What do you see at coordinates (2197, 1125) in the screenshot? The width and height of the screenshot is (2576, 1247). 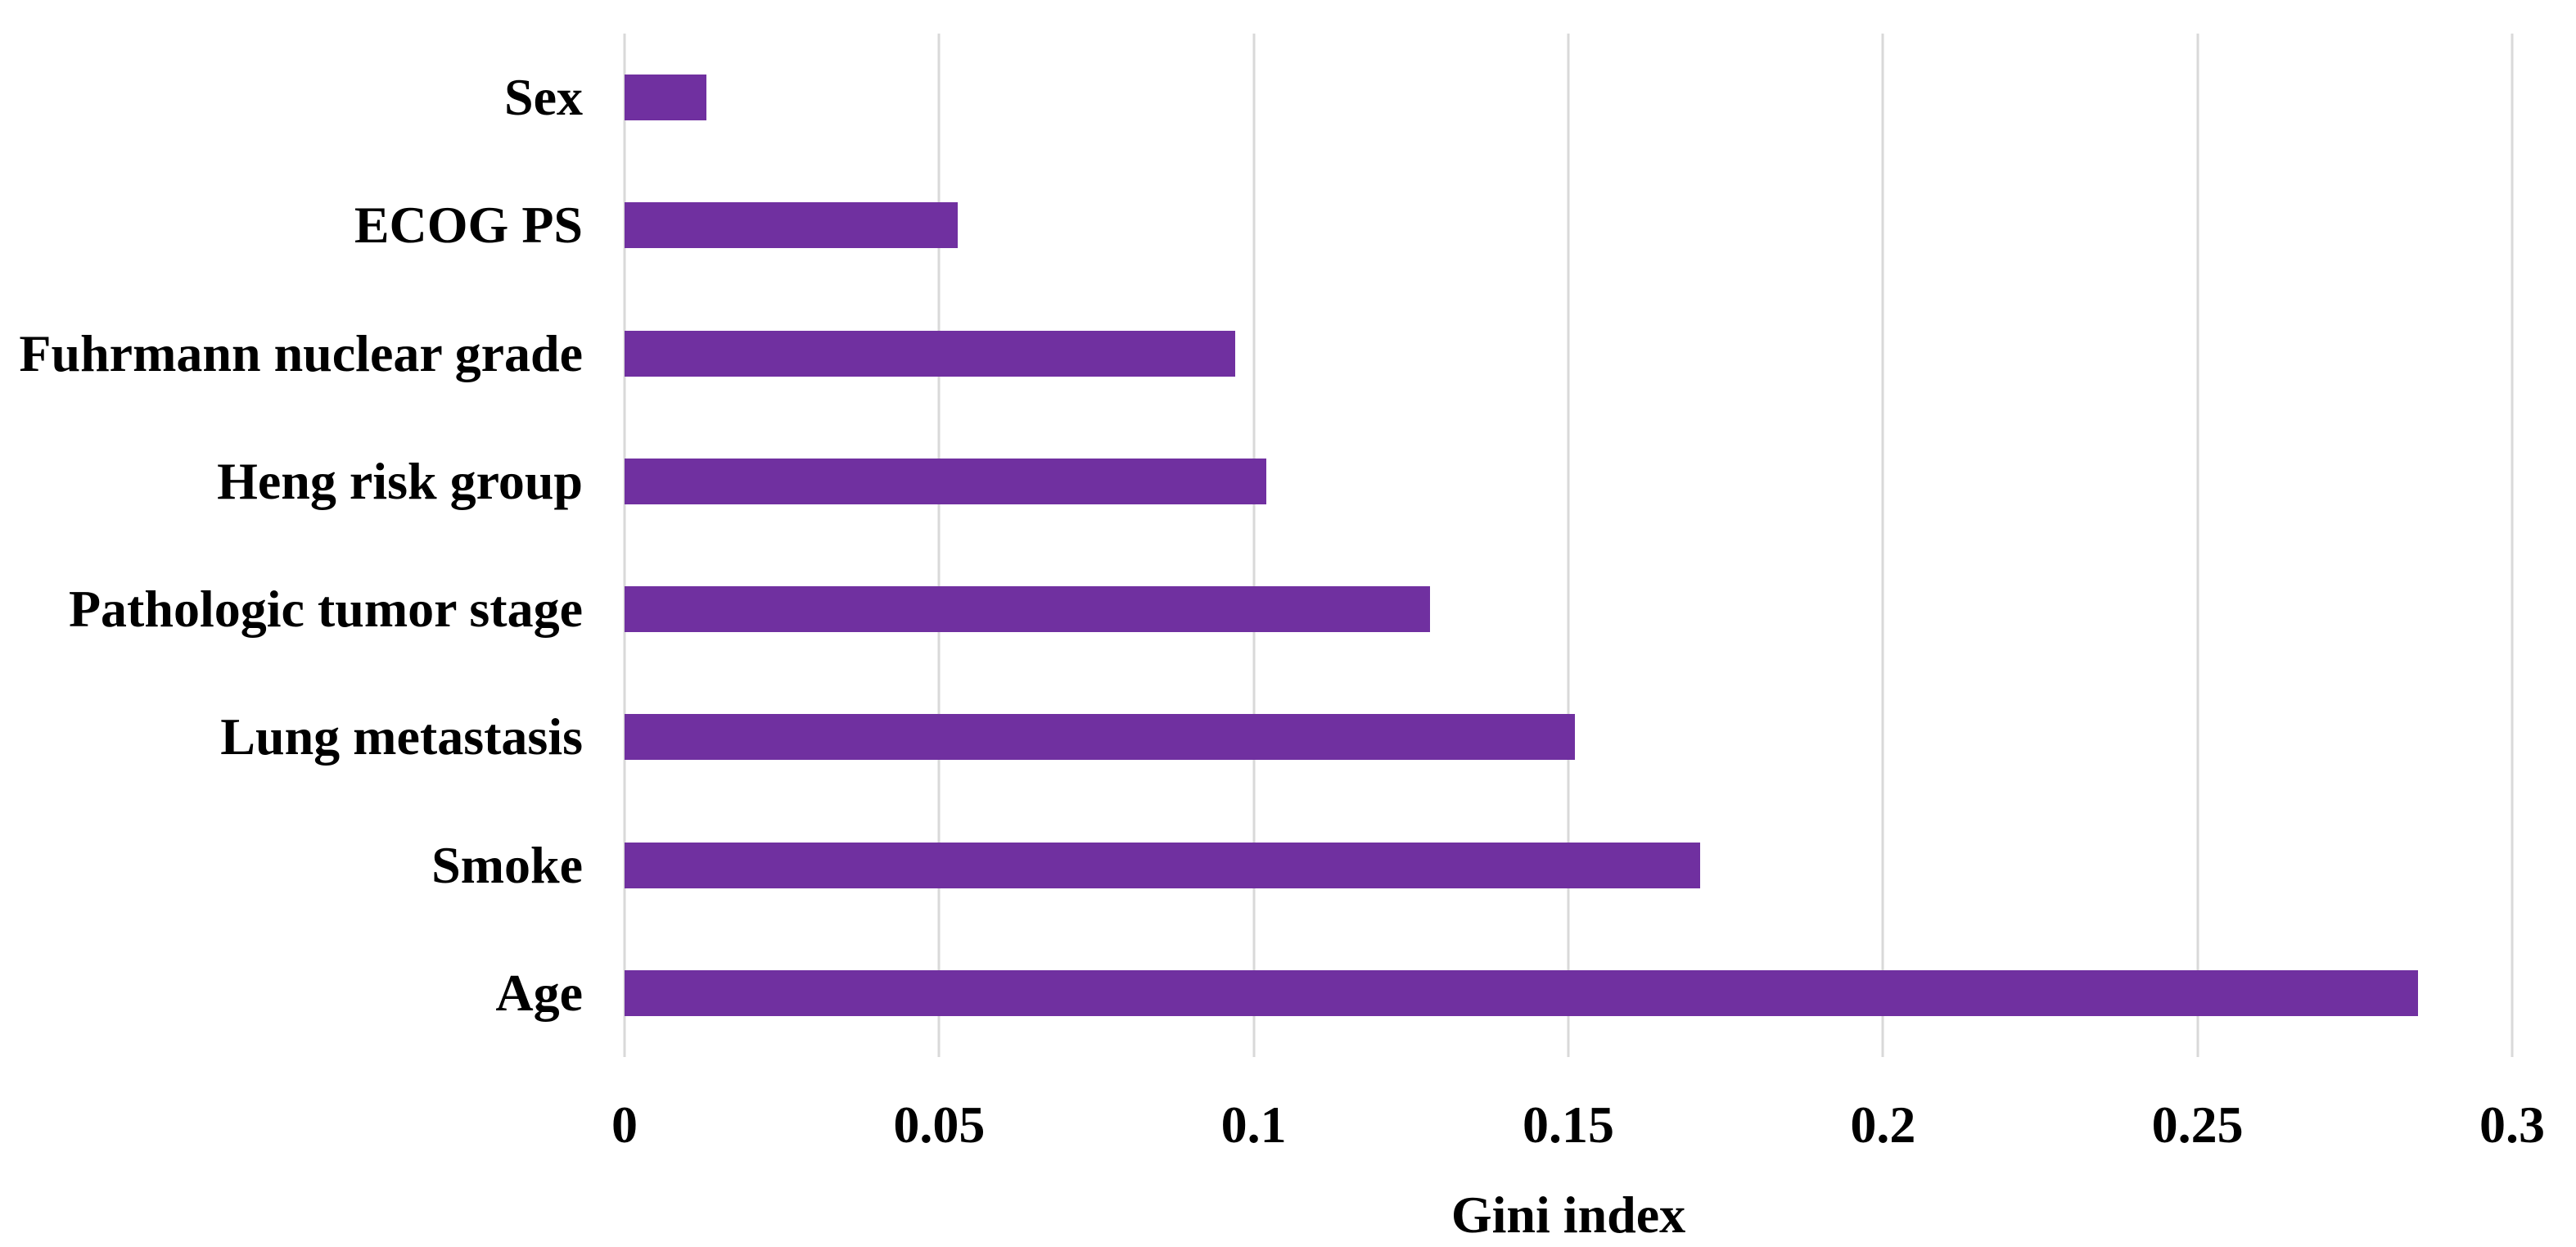 I see `x-tick-label: 0.25` at bounding box center [2197, 1125].